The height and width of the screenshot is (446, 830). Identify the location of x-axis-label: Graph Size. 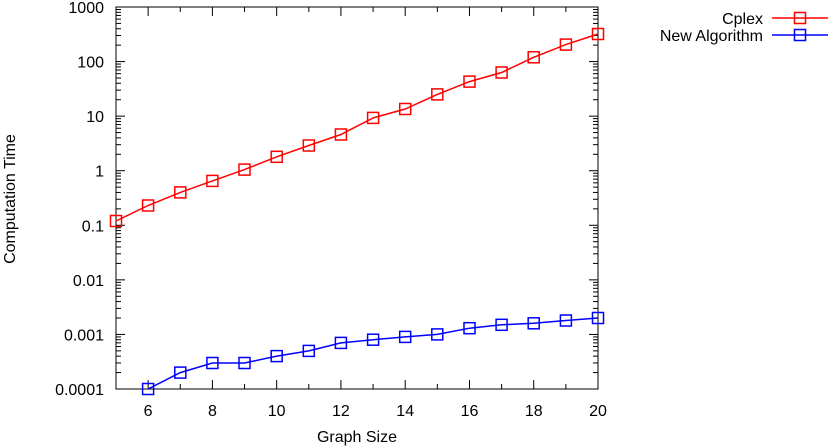
(357, 437).